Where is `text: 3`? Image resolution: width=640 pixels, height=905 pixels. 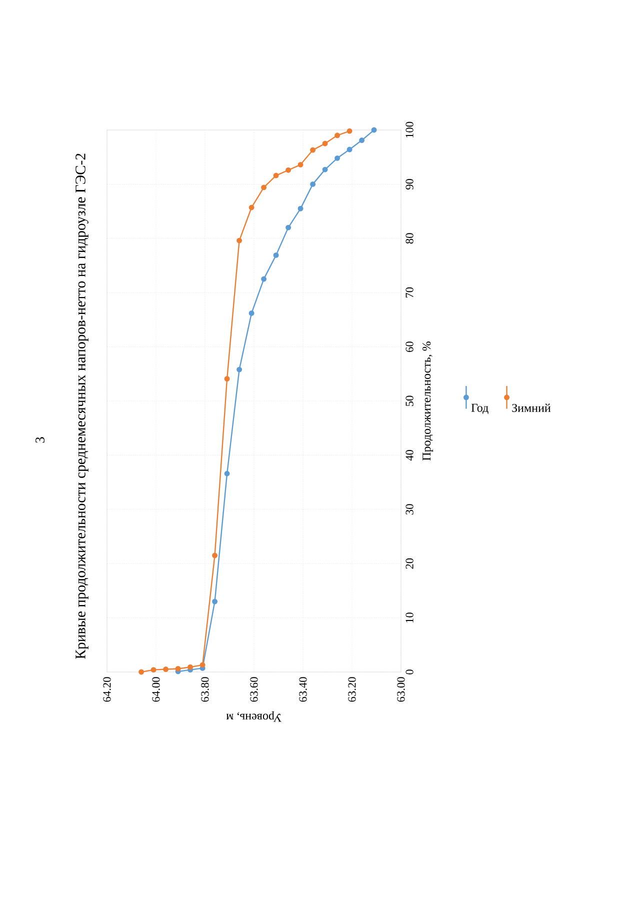 text: 3 is located at coordinates (40, 440).